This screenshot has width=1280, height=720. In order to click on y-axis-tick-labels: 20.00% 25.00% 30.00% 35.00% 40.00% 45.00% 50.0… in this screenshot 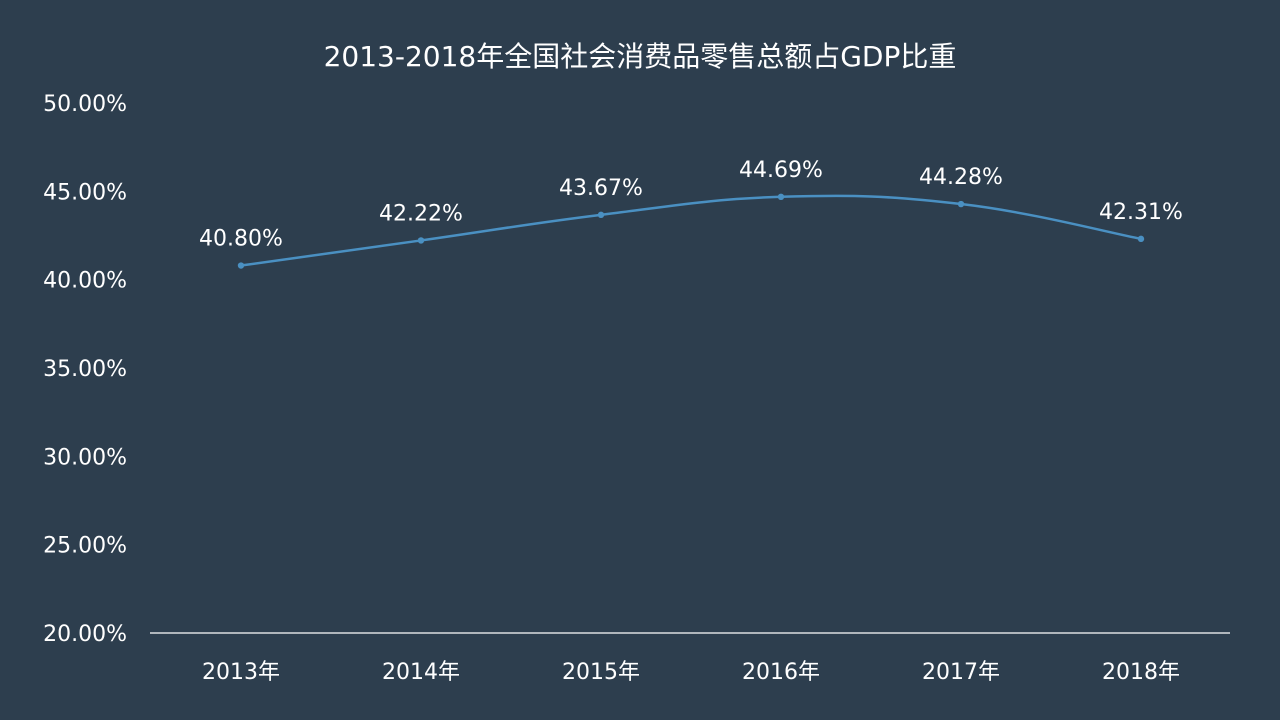, I will do `click(85, 369)`.